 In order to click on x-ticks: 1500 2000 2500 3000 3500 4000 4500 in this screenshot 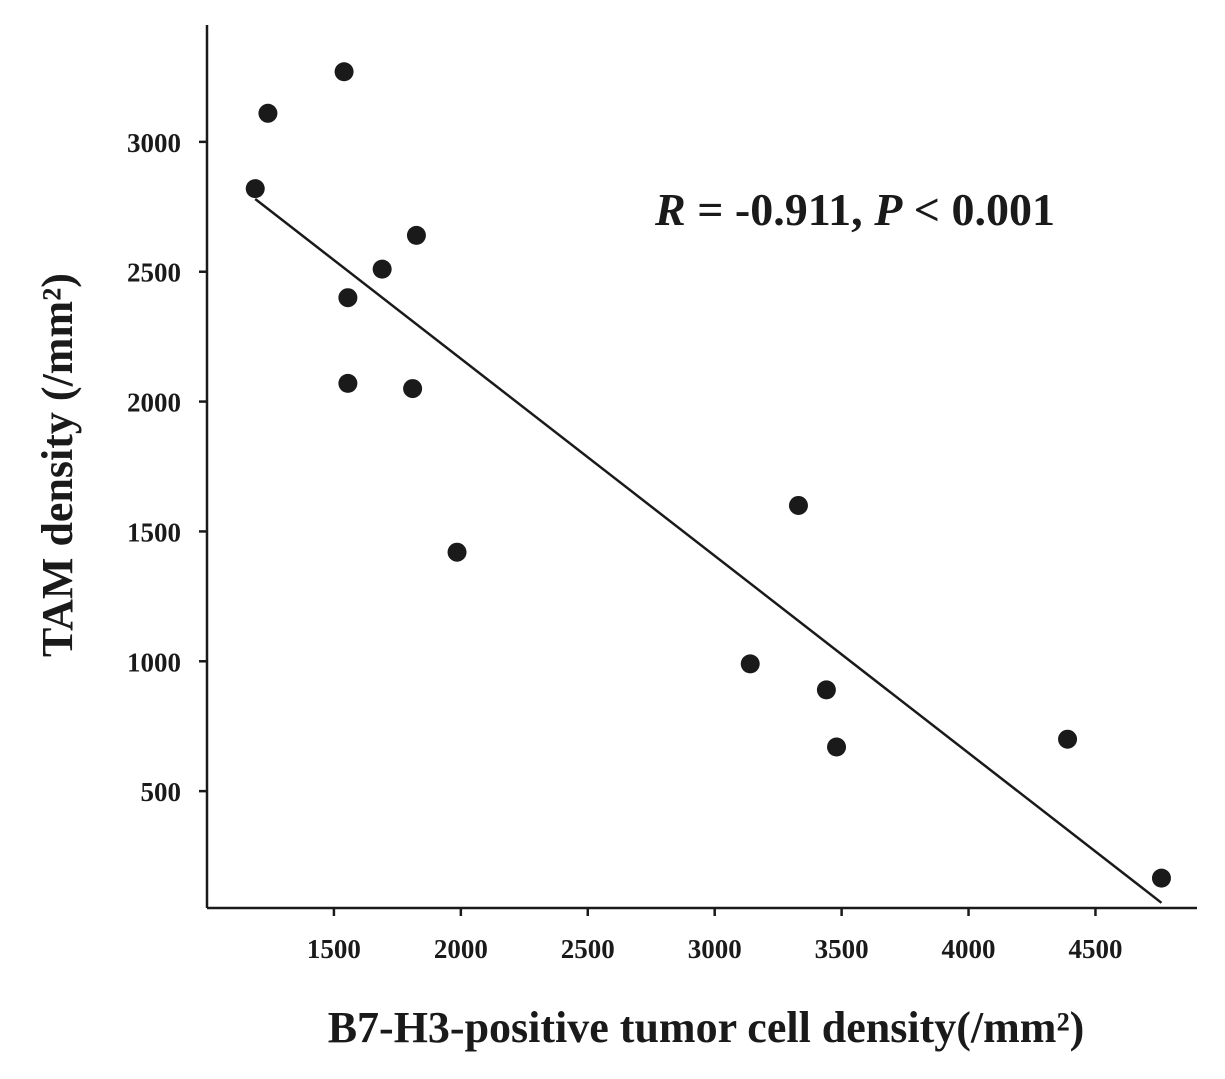, I will do `click(714, 936)`.